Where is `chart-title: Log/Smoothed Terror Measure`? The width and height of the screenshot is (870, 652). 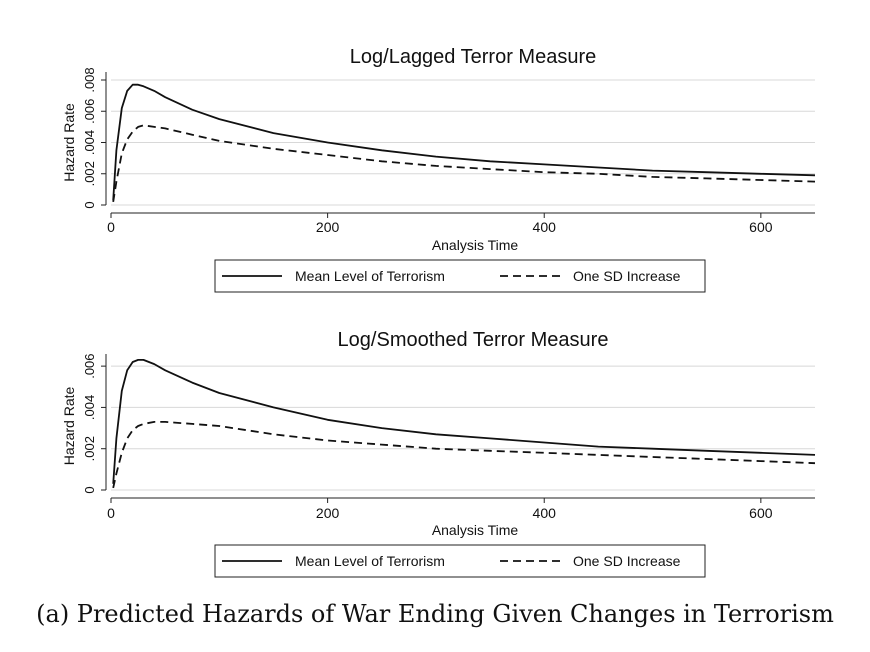 chart-title: Log/Smoothed Terror Measure is located at coordinates (473, 340).